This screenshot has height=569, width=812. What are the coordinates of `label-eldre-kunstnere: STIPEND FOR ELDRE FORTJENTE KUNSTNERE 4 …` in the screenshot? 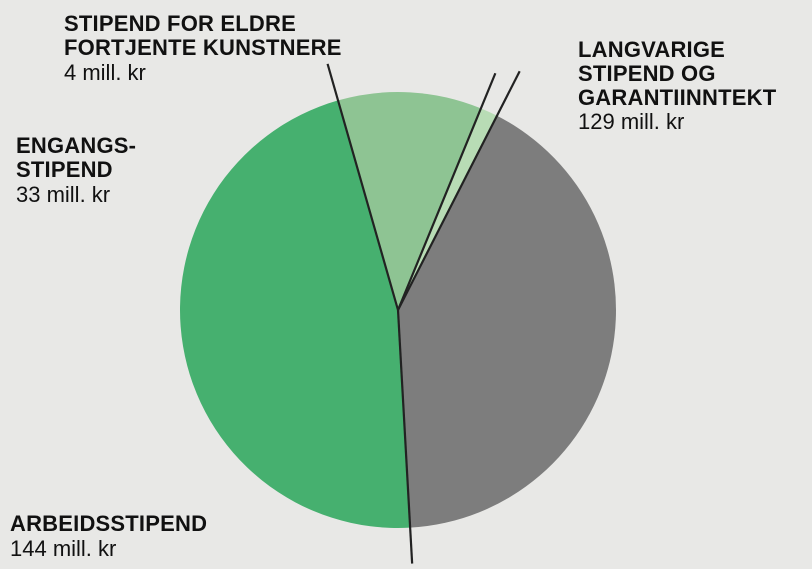 It's located at (203, 48).